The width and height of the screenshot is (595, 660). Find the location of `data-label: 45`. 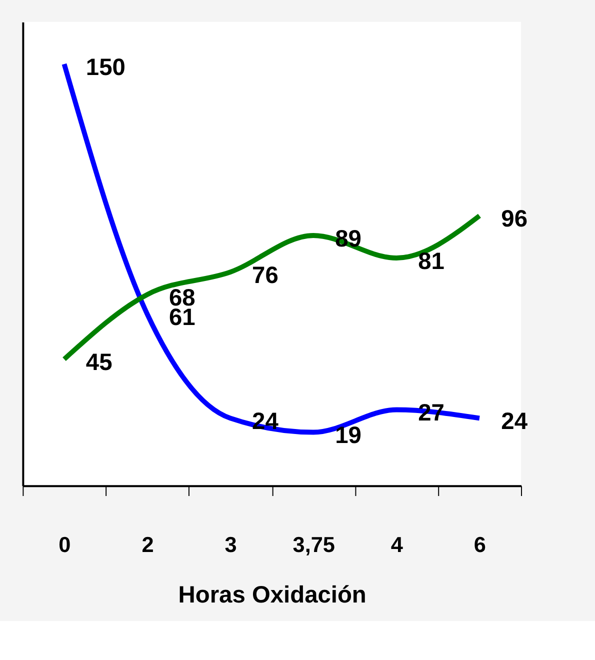

data-label: 45 is located at coordinates (99, 363).